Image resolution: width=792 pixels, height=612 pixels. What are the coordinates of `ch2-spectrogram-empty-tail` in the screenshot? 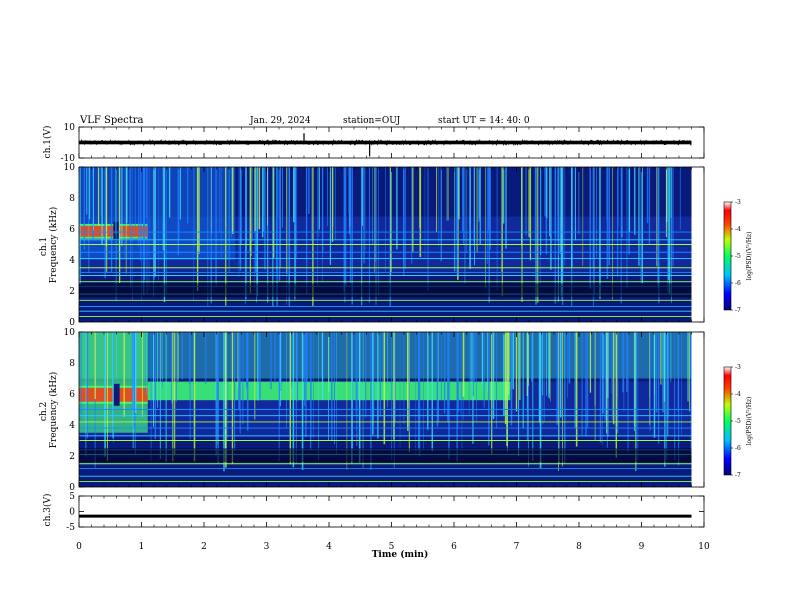 It's located at (697, 409).